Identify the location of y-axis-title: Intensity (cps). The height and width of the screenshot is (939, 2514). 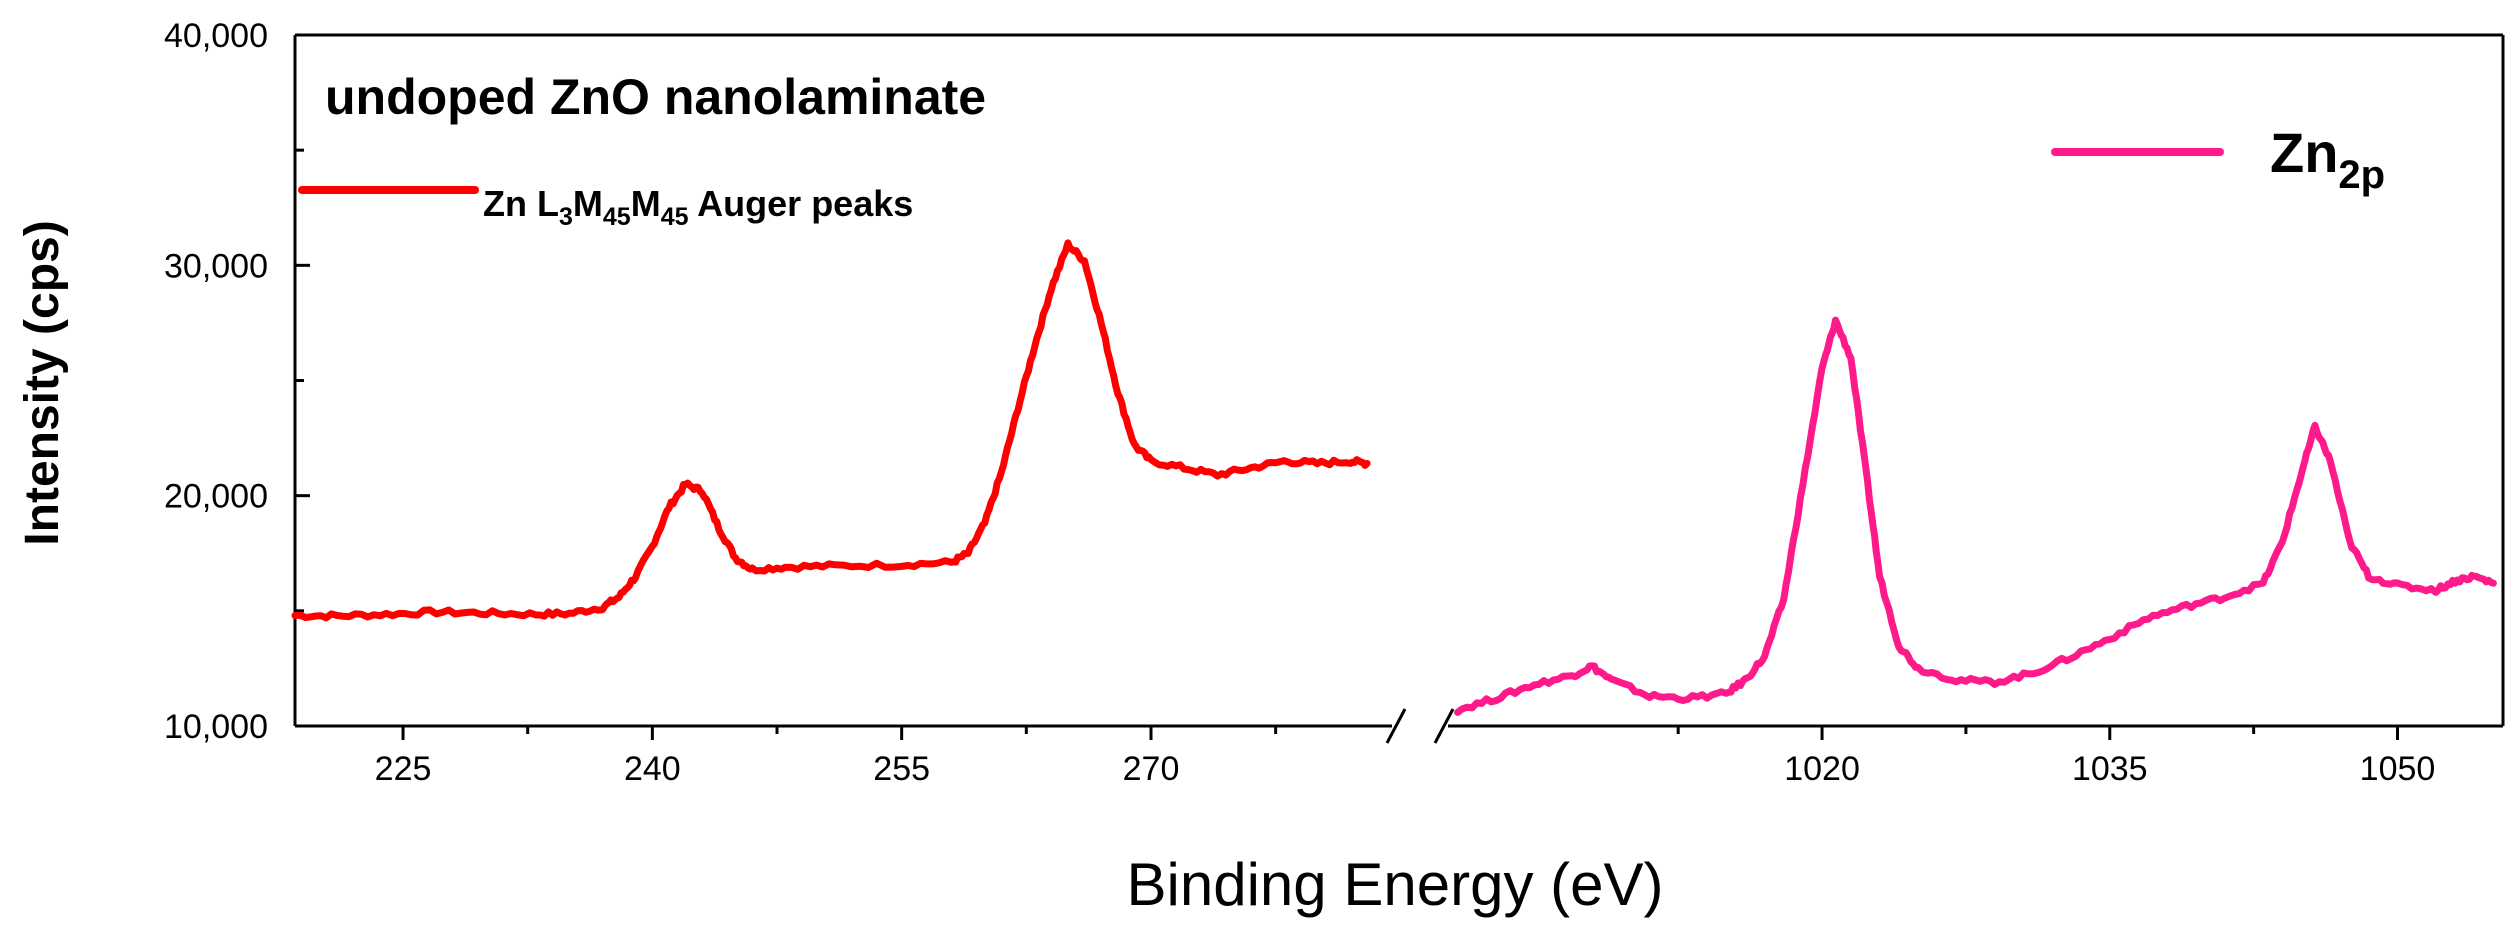
(42, 382).